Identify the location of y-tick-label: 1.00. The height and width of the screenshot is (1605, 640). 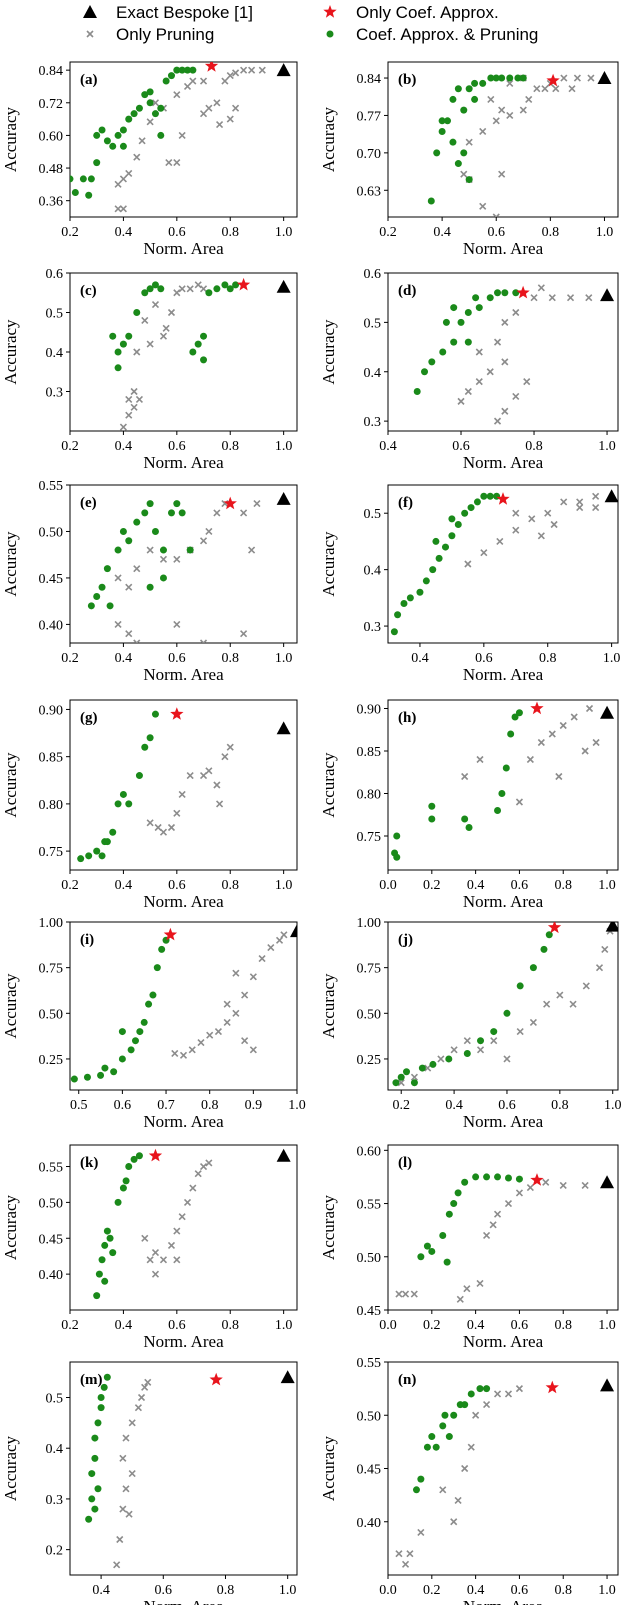
(51, 923).